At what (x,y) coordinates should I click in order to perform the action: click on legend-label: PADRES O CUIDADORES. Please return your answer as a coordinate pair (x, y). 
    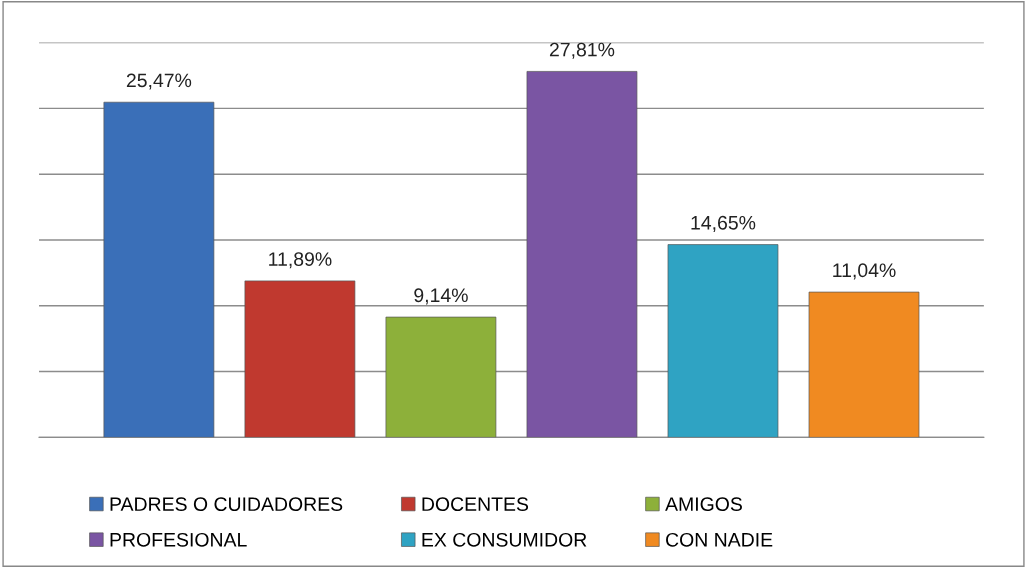
    Looking at the image, I should click on (226, 504).